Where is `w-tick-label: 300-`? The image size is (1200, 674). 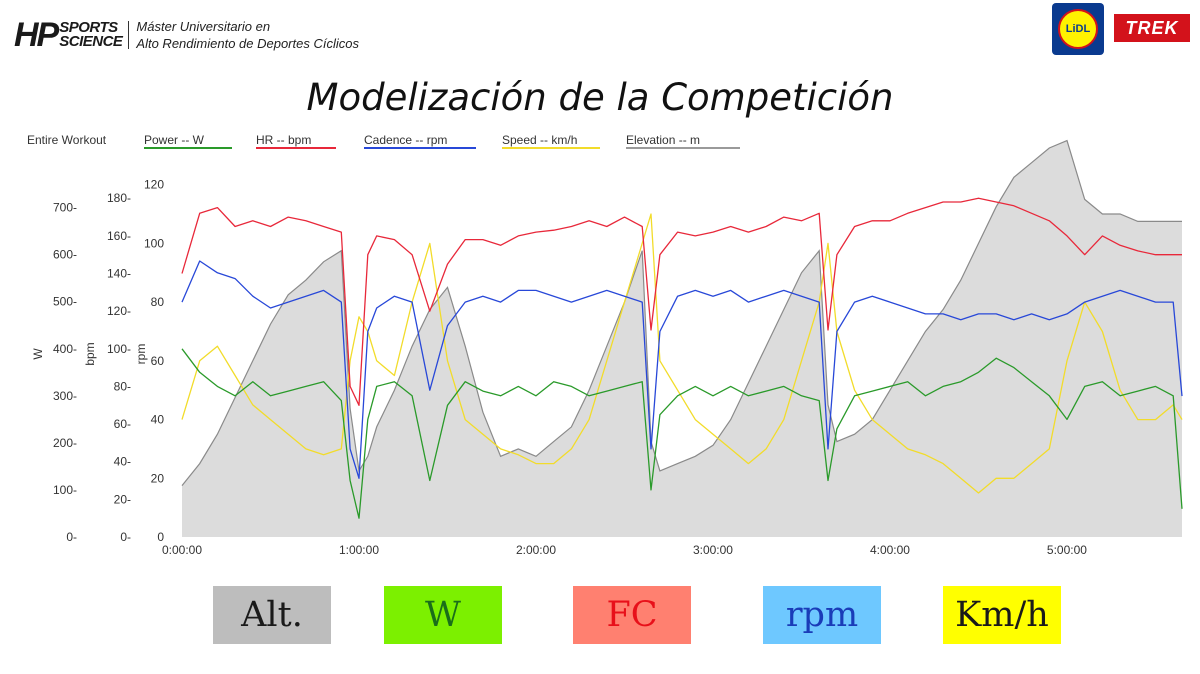
w-tick-label: 300- is located at coordinates (65, 396).